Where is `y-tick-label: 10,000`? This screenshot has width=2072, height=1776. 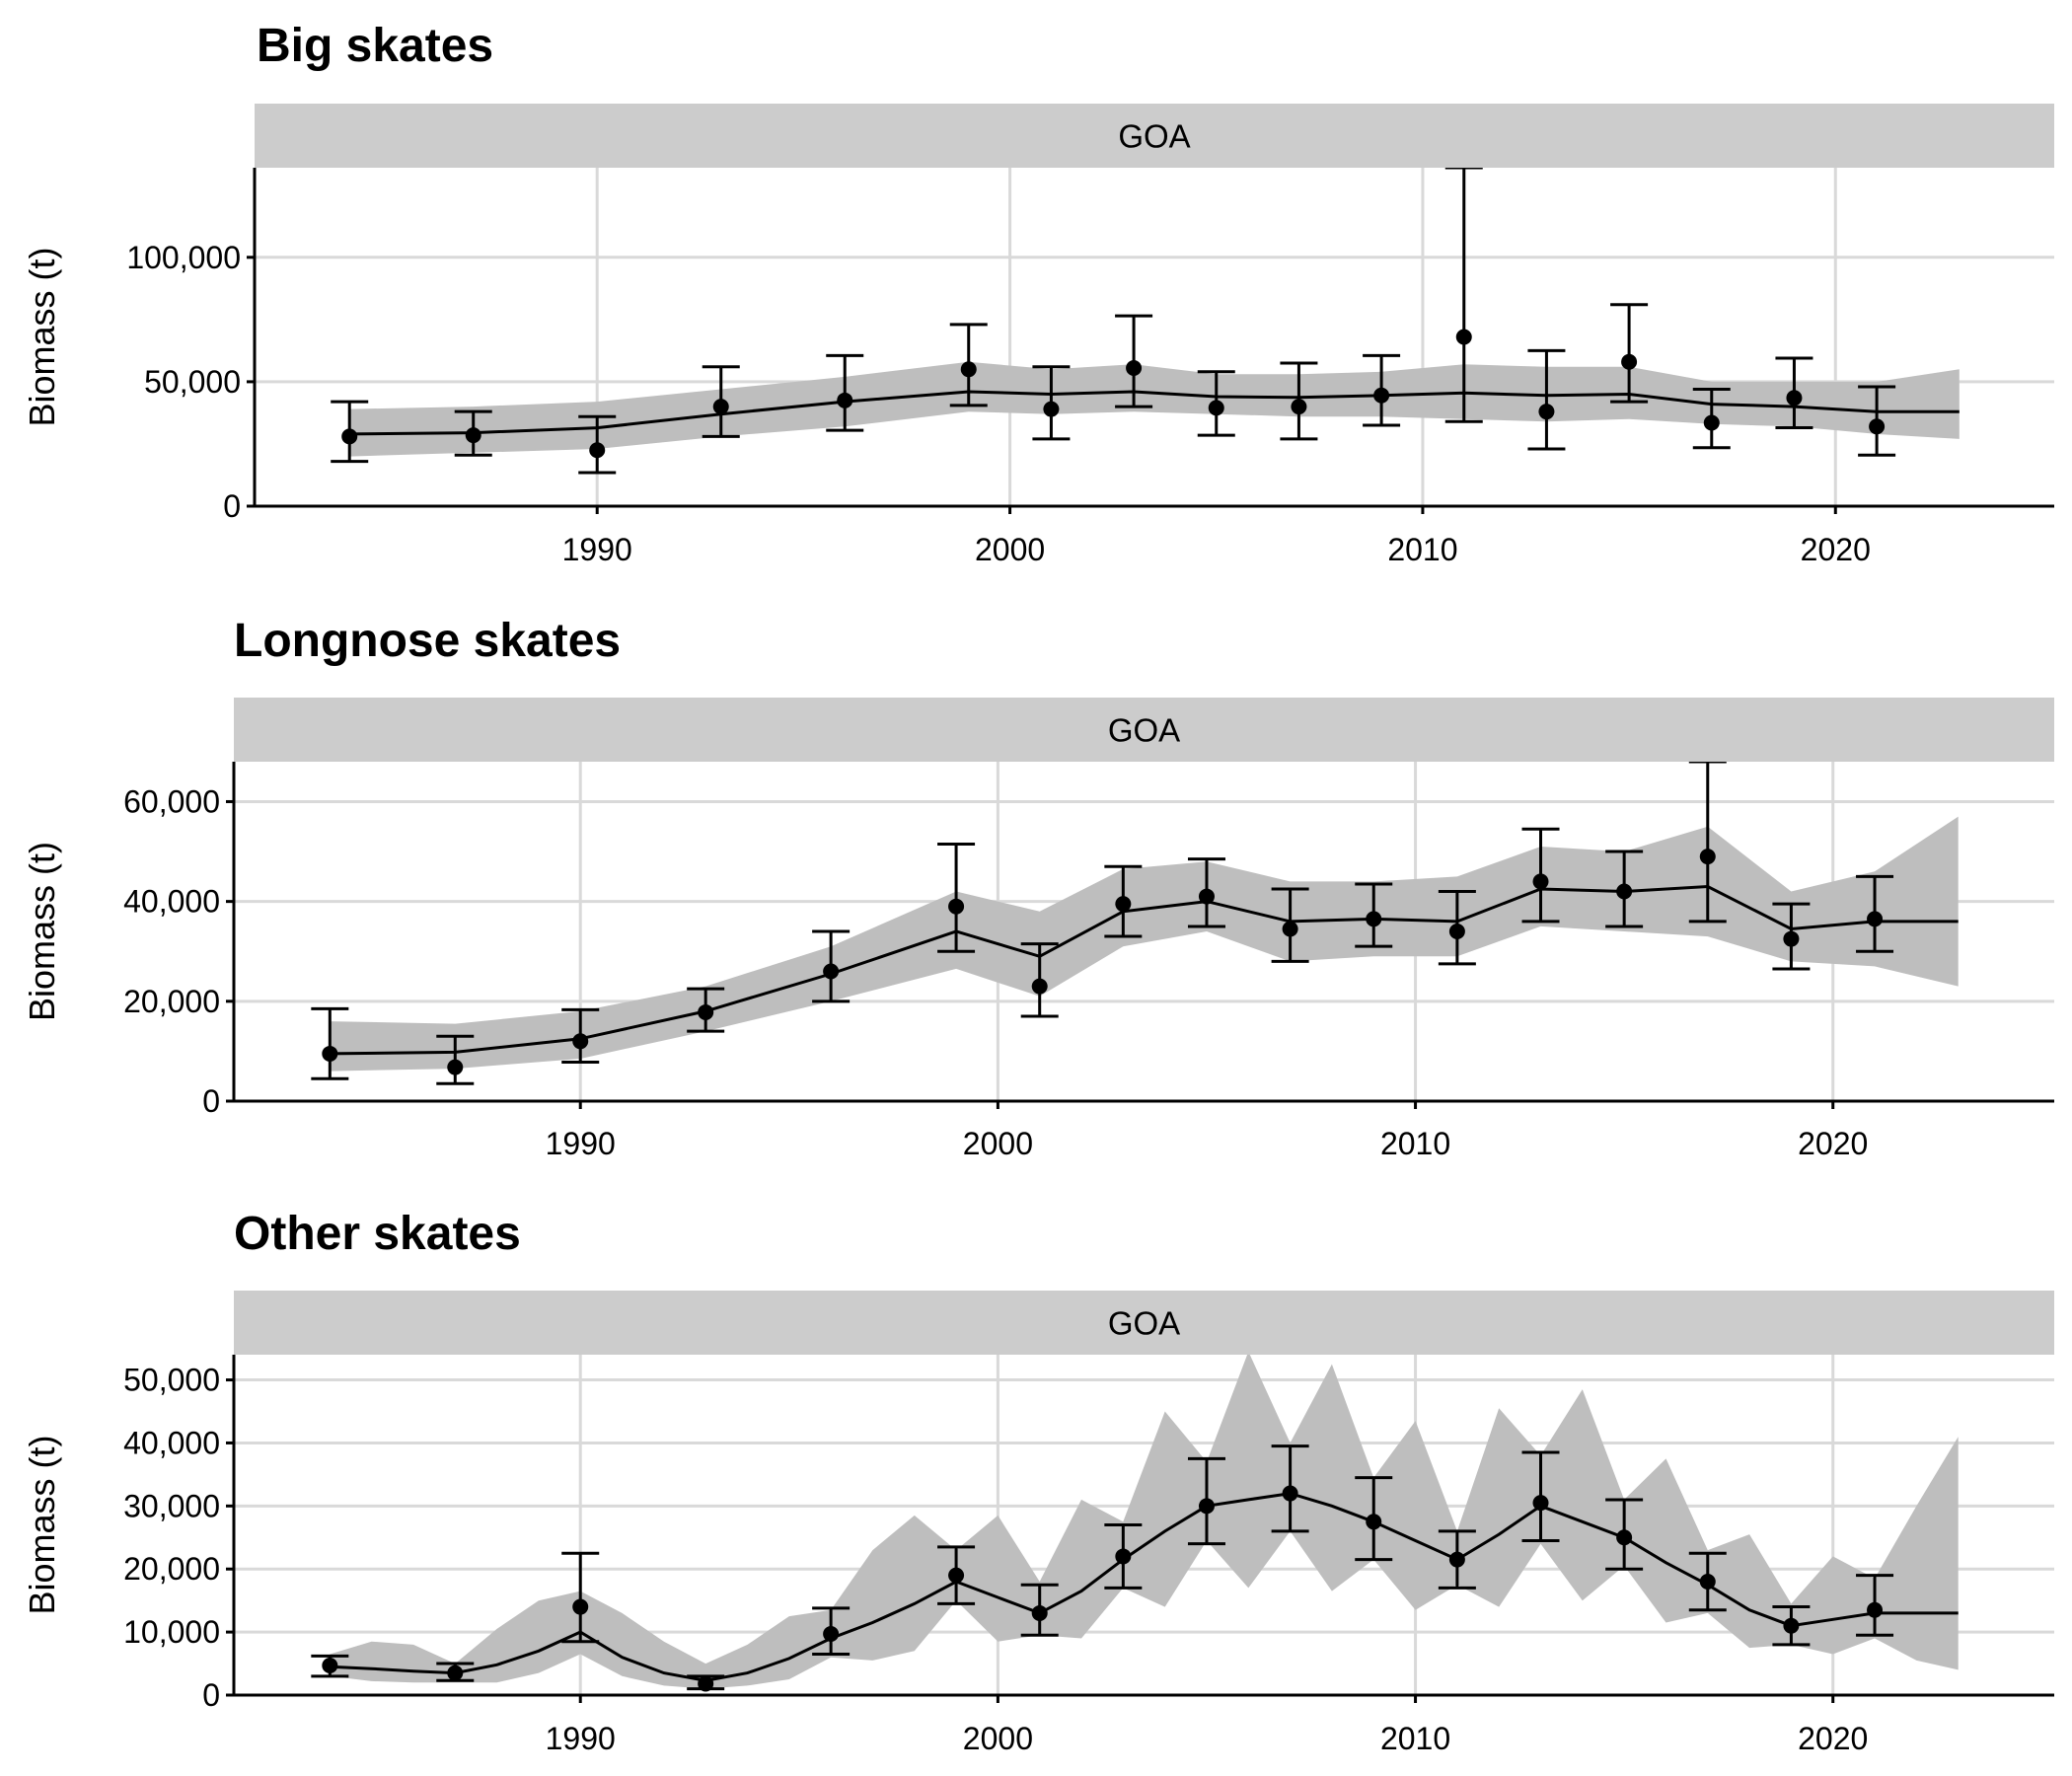
y-tick-label: 10,000 is located at coordinates (172, 1632).